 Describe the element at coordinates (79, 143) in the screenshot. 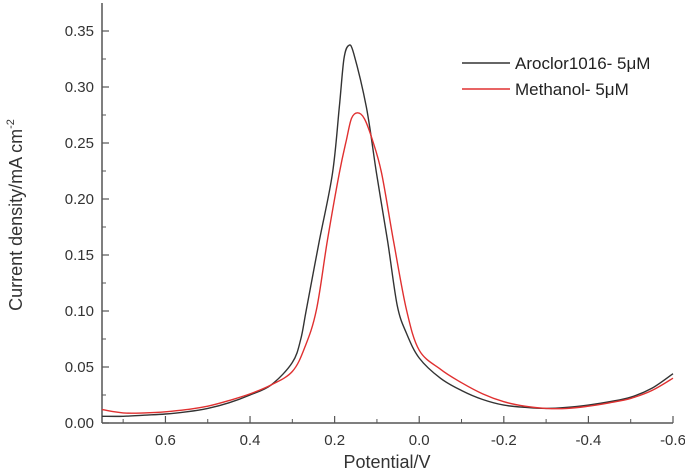

I see `y-tick-label: 0.25` at that location.